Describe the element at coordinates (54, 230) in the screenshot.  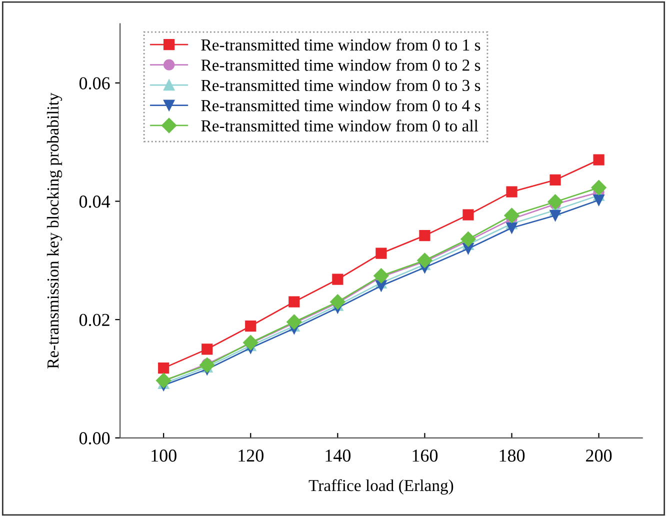
I see `y-axis-title: Re-transmission key blocking probability` at that location.